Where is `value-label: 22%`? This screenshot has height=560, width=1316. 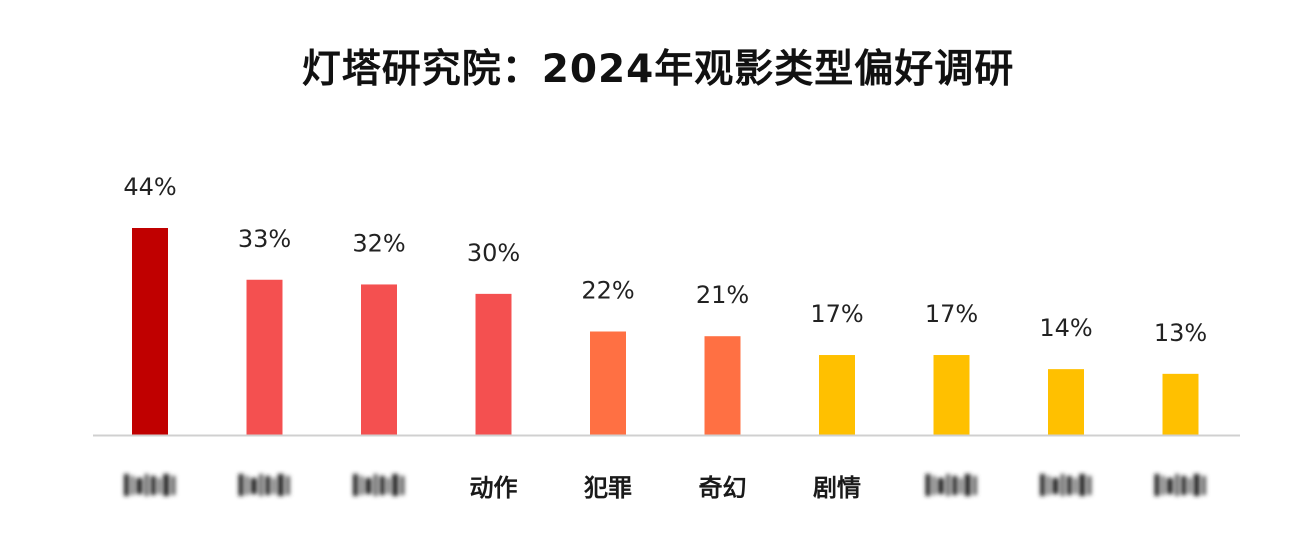 value-label: 22% is located at coordinates (607, 291).